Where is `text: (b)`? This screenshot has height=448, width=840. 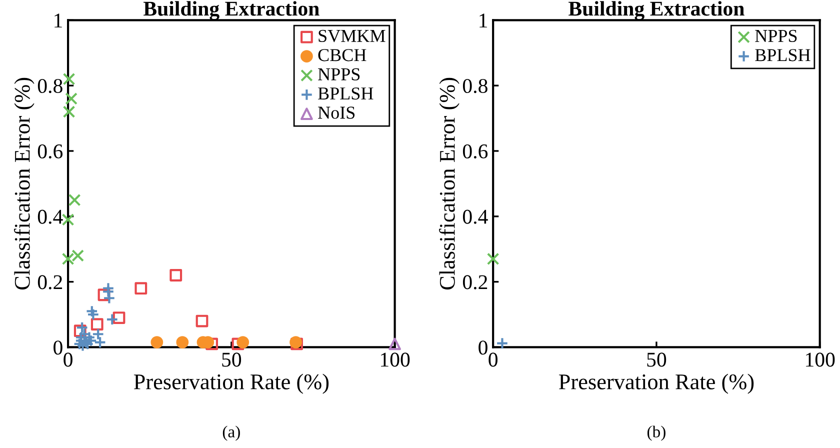 text: (b) is located at coordinates (656, 433).